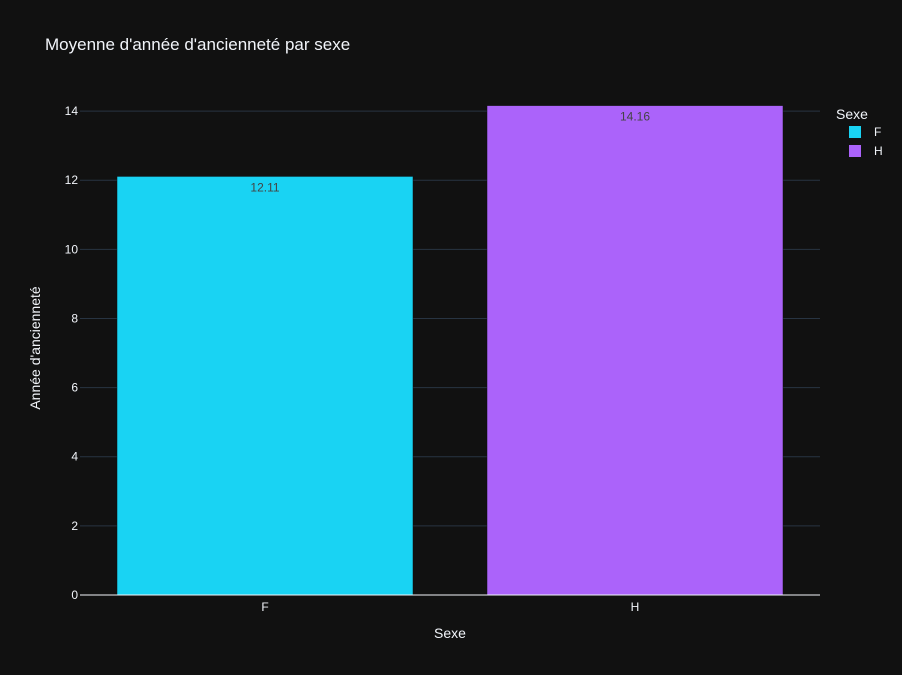  Describe the element at coordinates (197, 44) in the screenshot. I see `chart-title: Moyenne d'année d'ancienneté par sexe` at that location.